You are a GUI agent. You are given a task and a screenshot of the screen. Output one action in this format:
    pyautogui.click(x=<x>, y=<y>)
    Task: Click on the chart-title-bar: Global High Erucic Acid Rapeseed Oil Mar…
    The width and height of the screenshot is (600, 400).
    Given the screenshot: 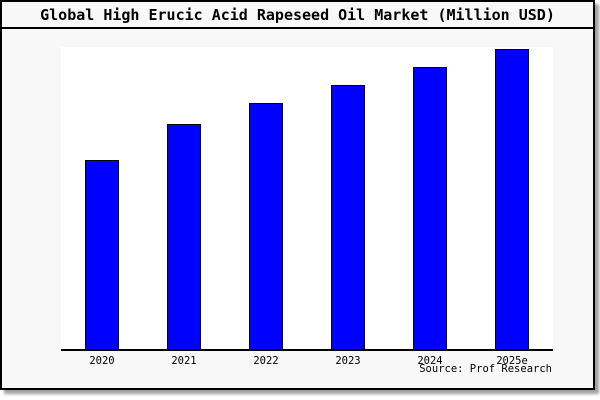 What is the action you would take?
    pyautogui.click(x=297, y=15)
    